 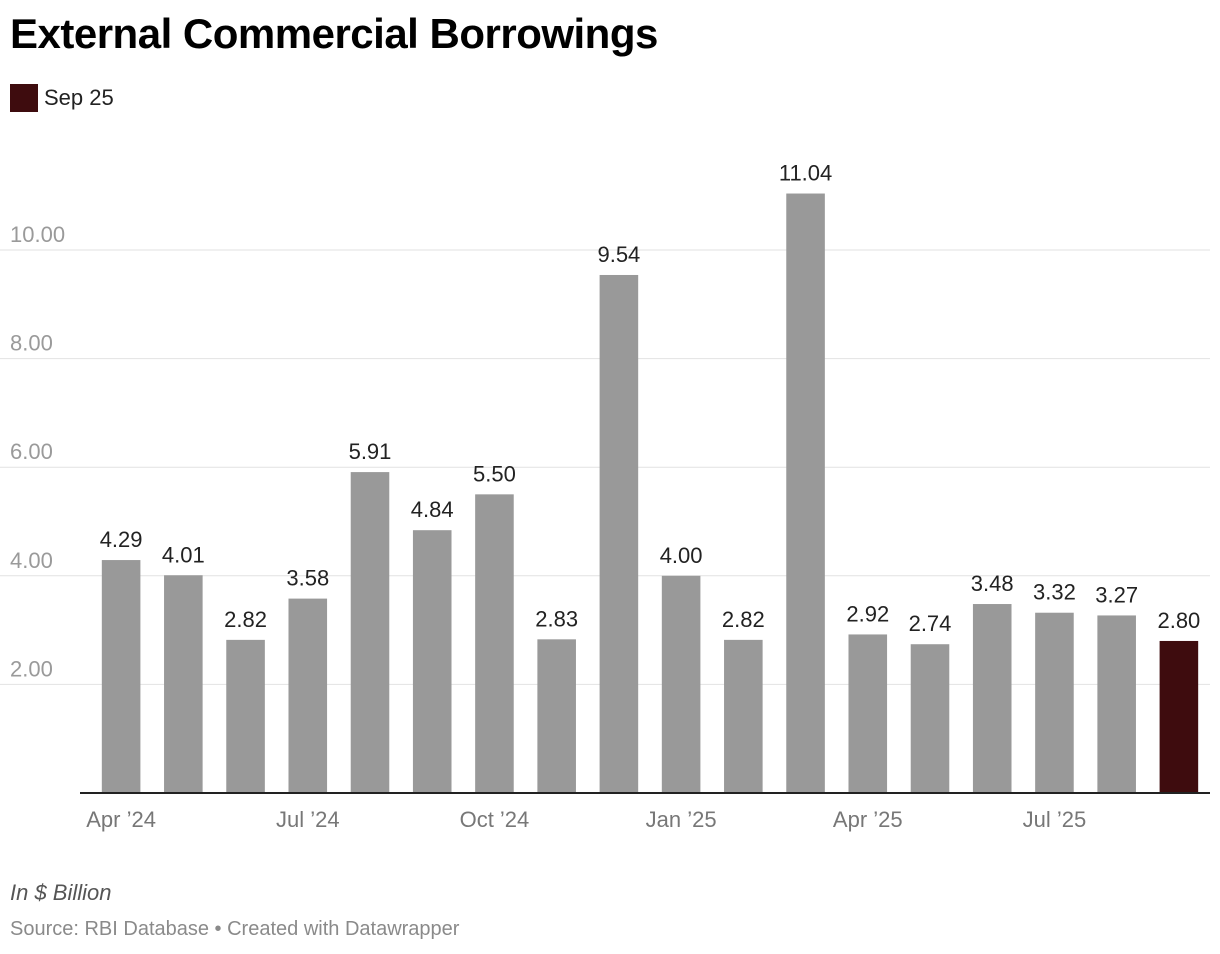 What do you see at coordinates (805, 173) in the screenshot?
I see `bar-value-label: 11.04` at bounding box center [805, 173].